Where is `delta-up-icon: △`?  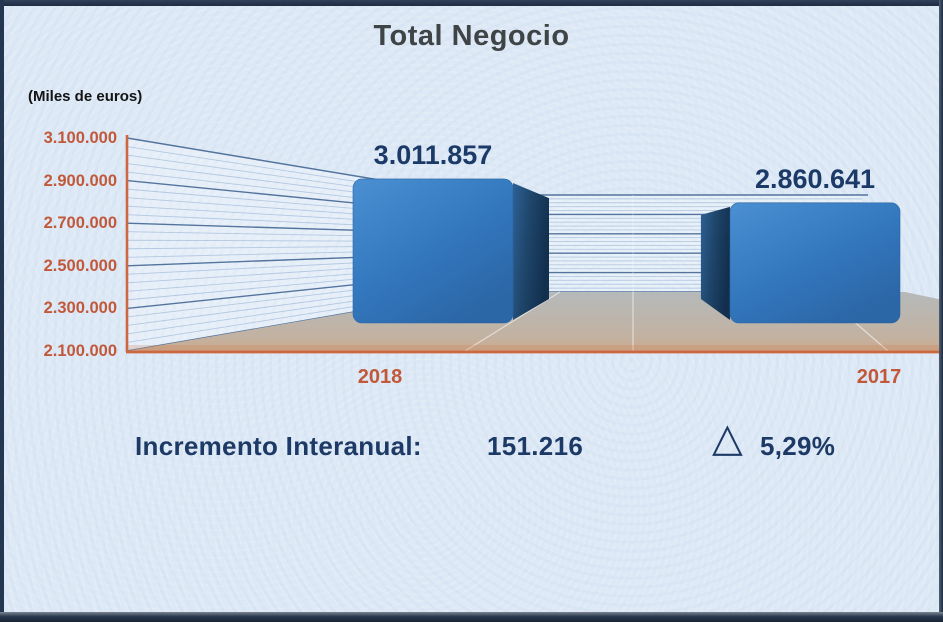 delta-up-icon: △ is located at coordinates (727, 438).